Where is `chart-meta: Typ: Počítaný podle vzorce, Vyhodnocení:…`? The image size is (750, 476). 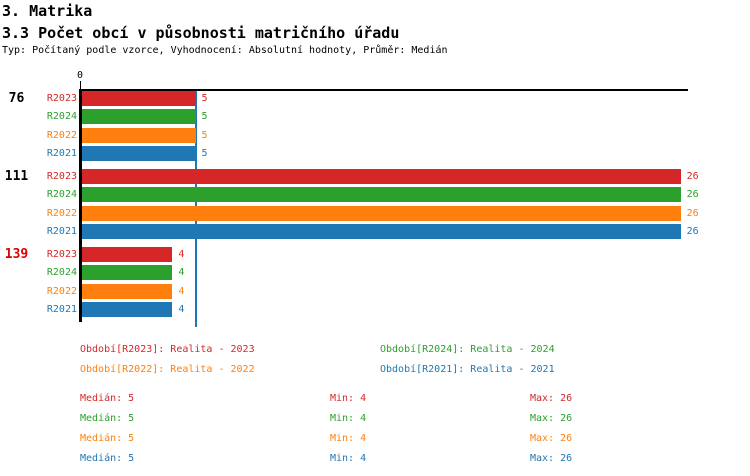
chart-meta: Typ: Počítaný podle vzorce, Vyhodnocení:… is located at coordinates (225, 50).